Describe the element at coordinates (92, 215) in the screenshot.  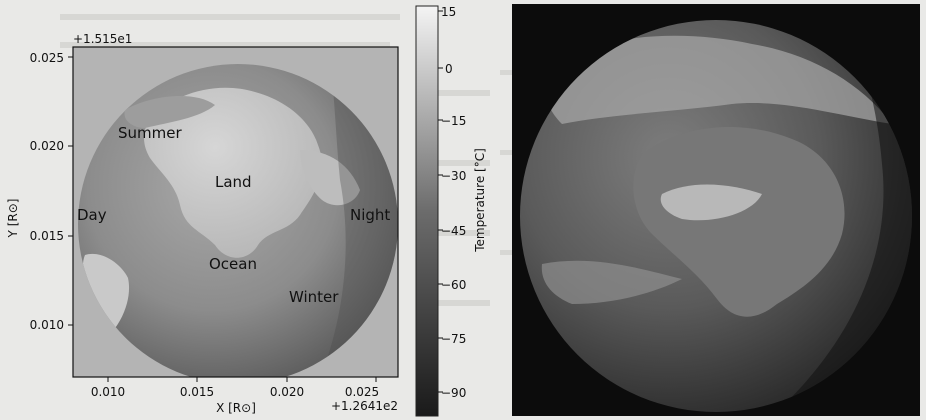
I see `annotation-day: Day` at that location.